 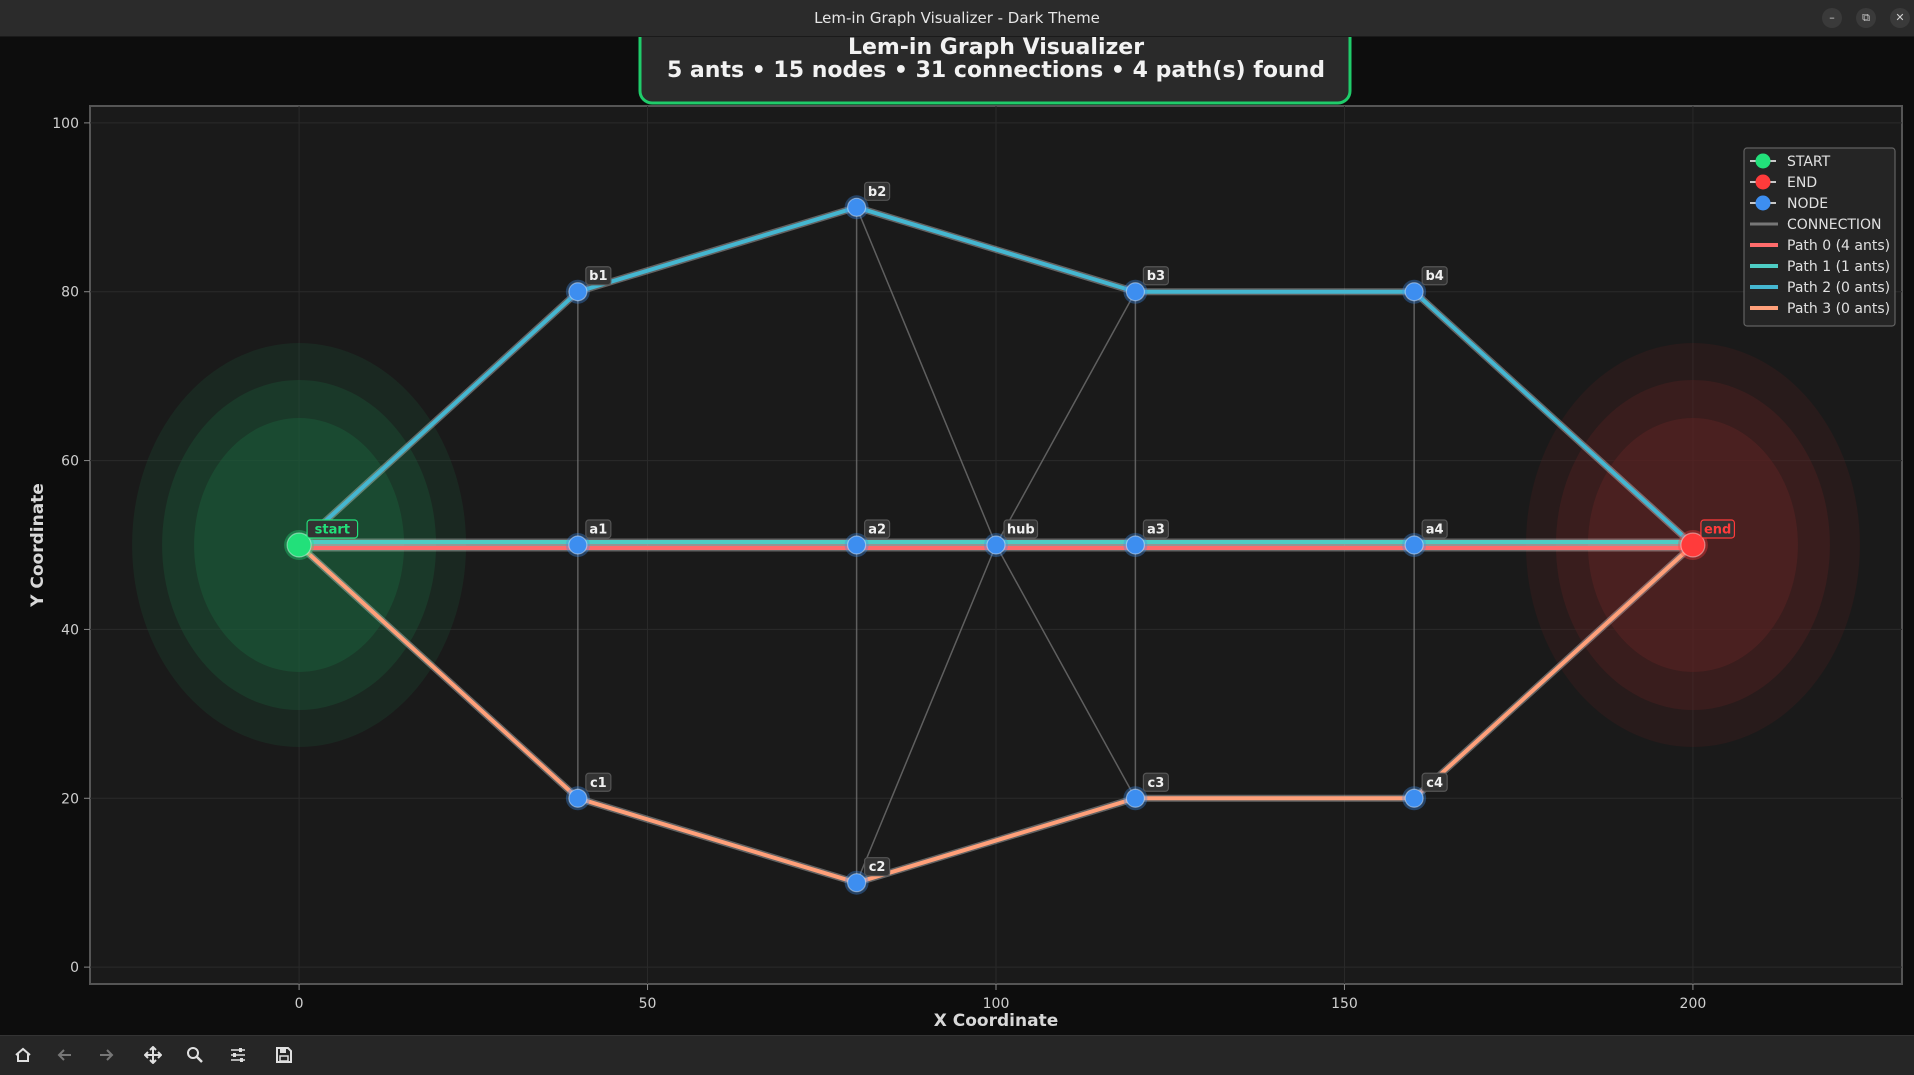 What do you see at coordinates (1900, 18) in the screenshot?
I see `close-button: ✕` at bounding box center [1900, 18].